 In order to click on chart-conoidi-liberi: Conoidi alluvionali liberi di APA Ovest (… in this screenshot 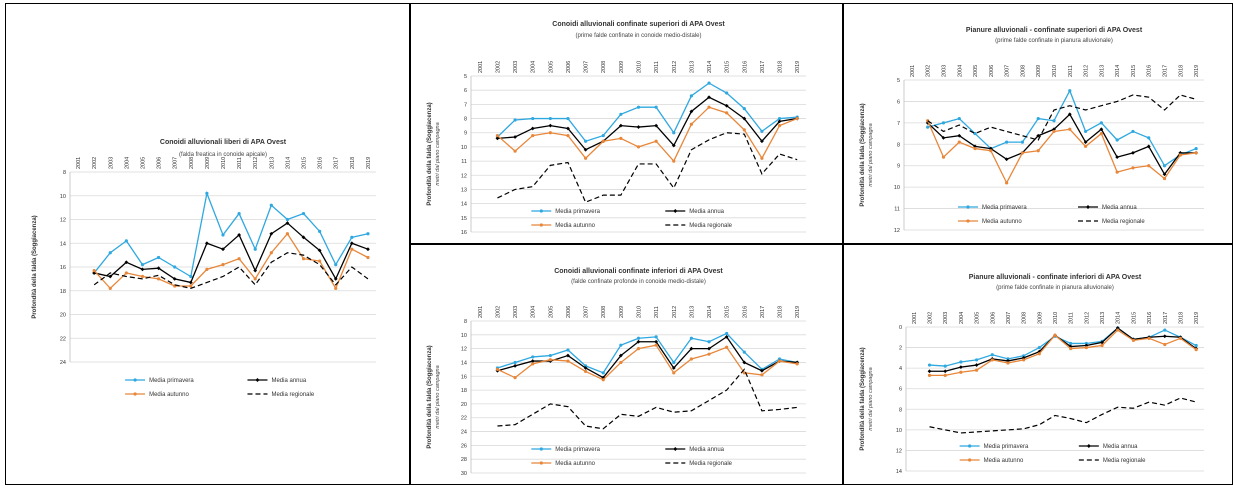, I will do `click(204, 268)`.